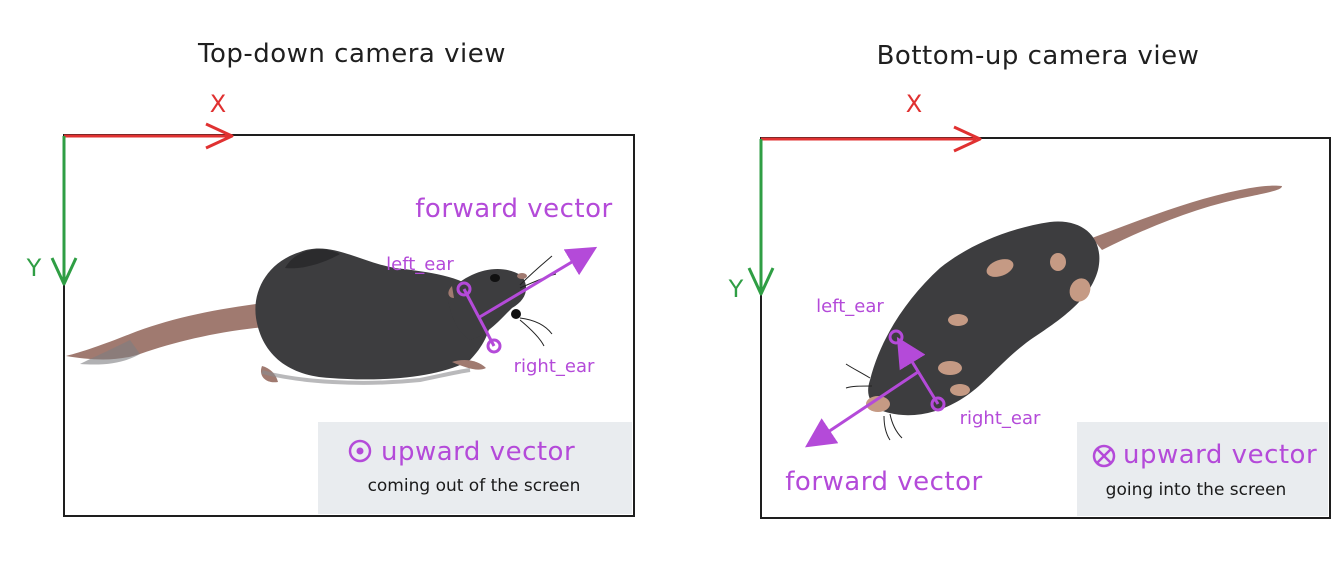 The height and width of the screenshot is (573, 1340). I want to click on right-y-axis-arrowhead, so click(761, 281).